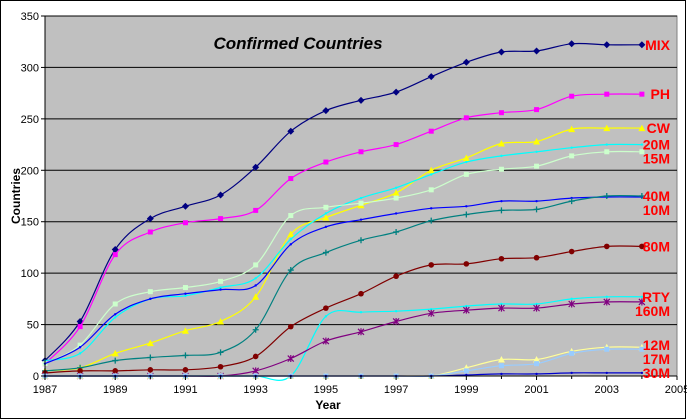 This screenshot has height=420, width=687. Describe the element at coordinates (656, 246) in the screenshot. I see `series-label-80m: 80M` at that location.